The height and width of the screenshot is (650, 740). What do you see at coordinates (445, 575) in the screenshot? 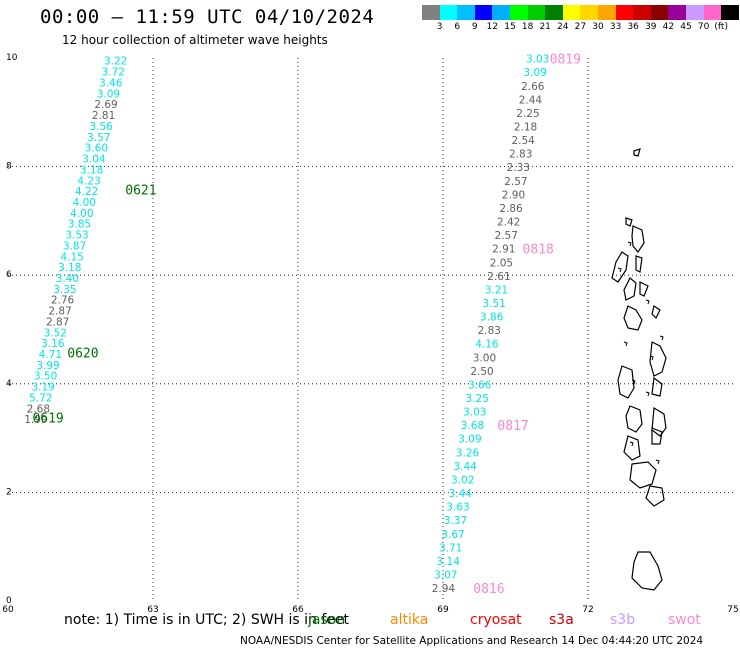
I see `wave-height-value: 3.07` at bounding box center [445, 575].